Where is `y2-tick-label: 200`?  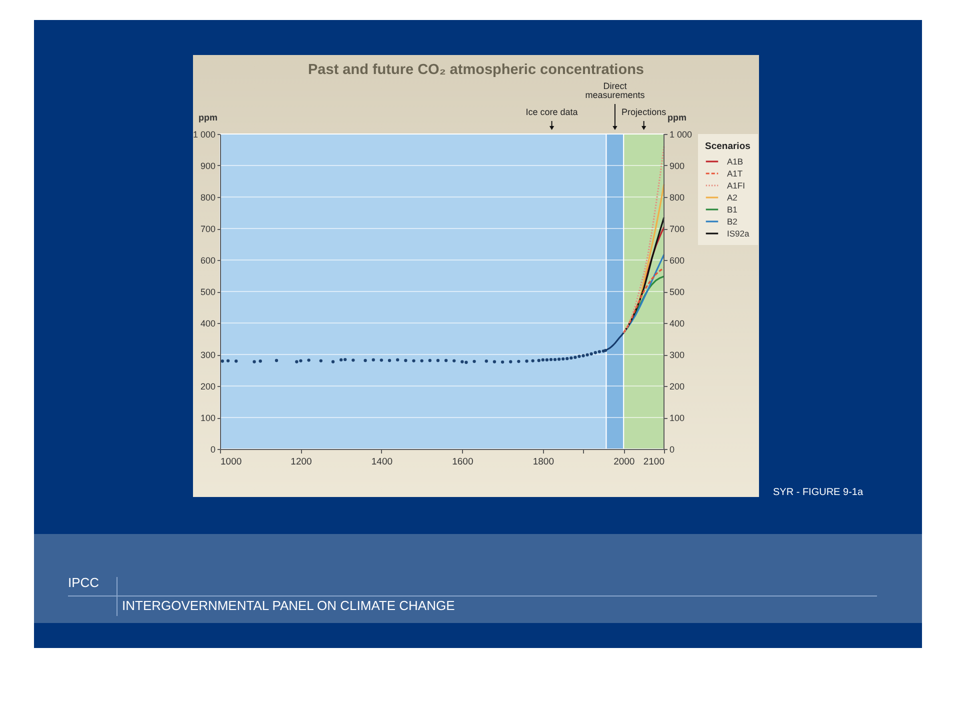 y2-tick-label: 200 is located at coordinates (677, 387).